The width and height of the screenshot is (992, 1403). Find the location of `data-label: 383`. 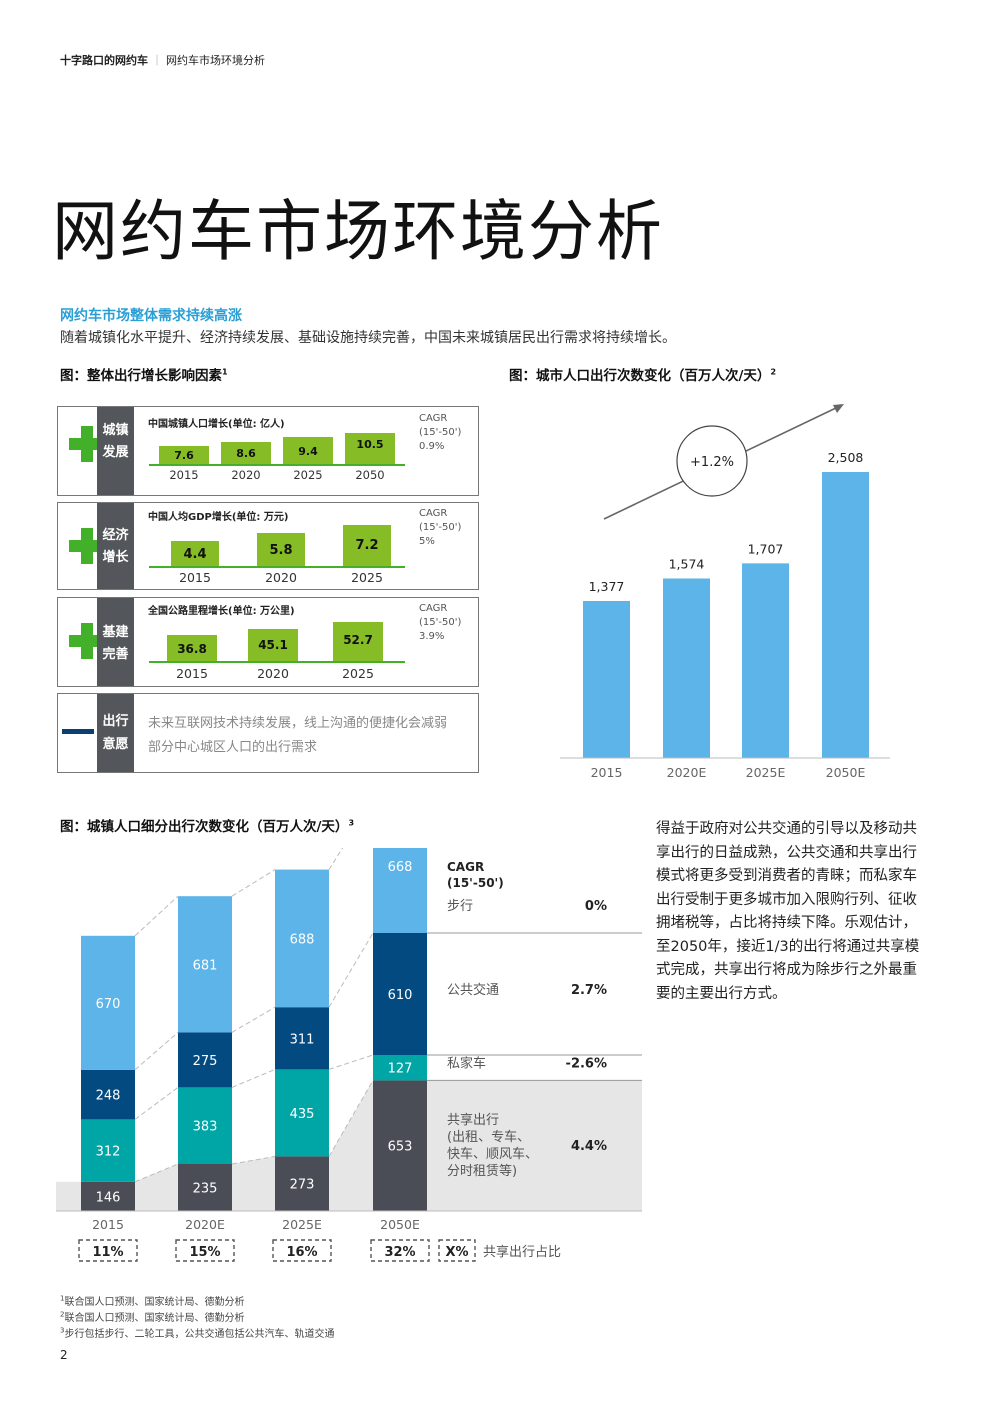

data-label: 383 is located at coordinates (205, 1127).